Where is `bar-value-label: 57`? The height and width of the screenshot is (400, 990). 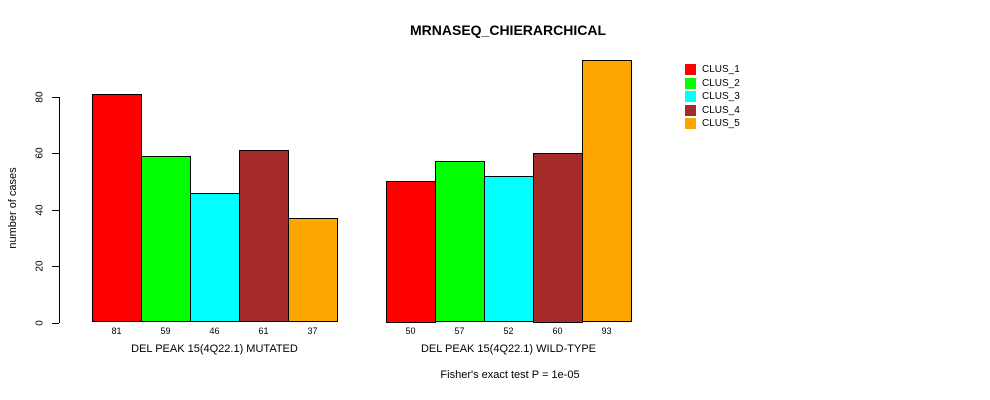
bar-value-label: 57 is located at coordinates (459, 331).